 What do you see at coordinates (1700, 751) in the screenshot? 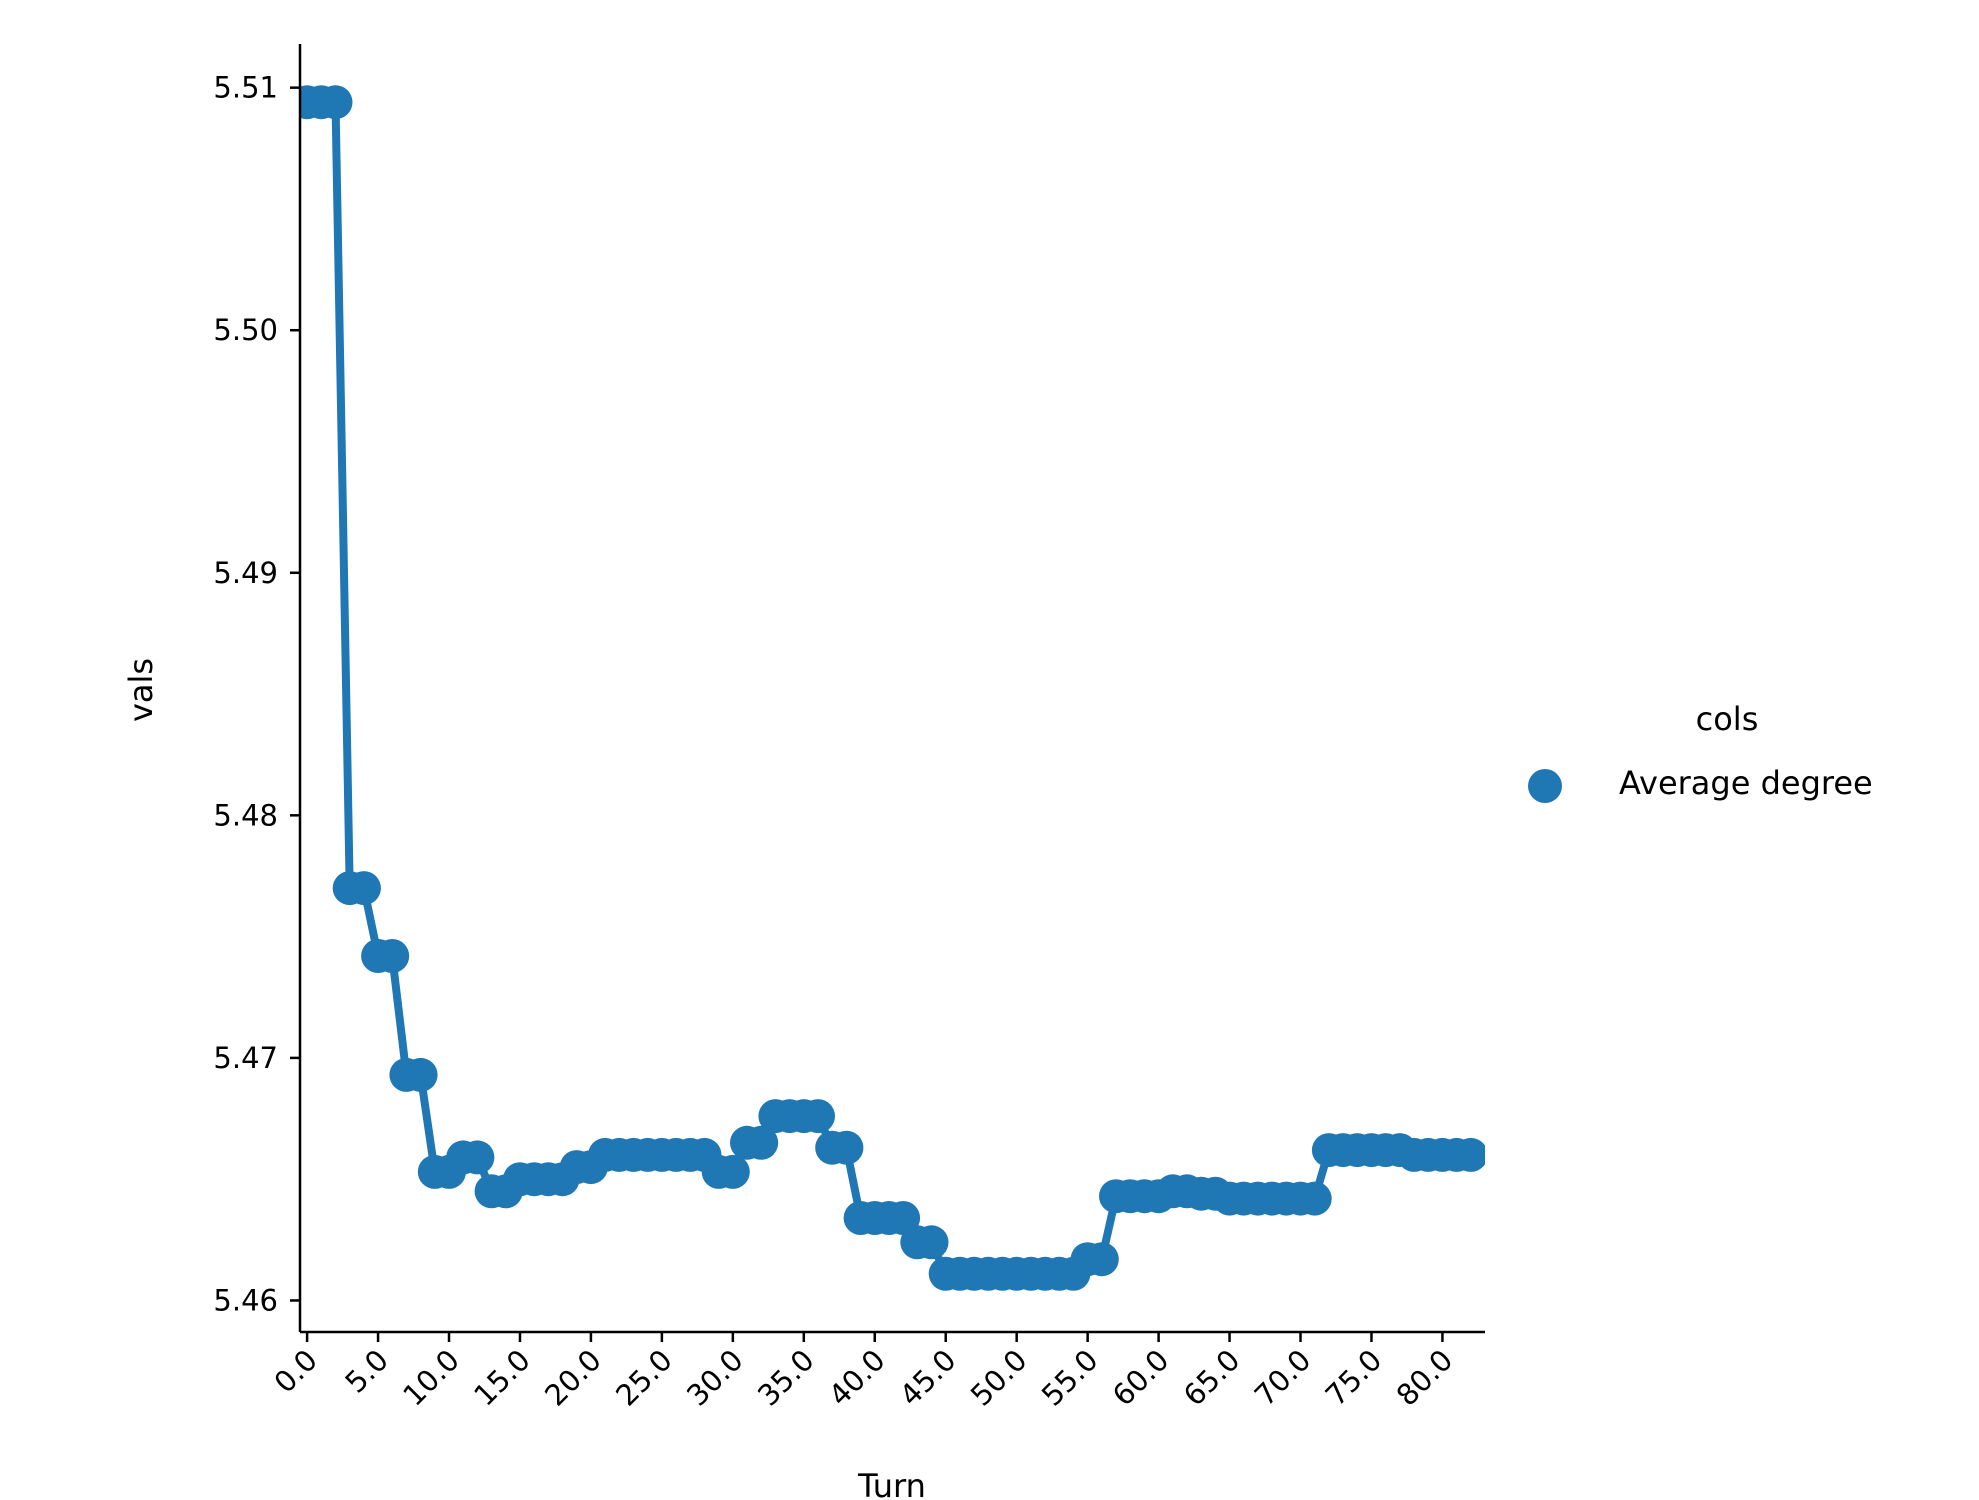
I see `legend: cols Average degree` at bounding box center [1700, 751].